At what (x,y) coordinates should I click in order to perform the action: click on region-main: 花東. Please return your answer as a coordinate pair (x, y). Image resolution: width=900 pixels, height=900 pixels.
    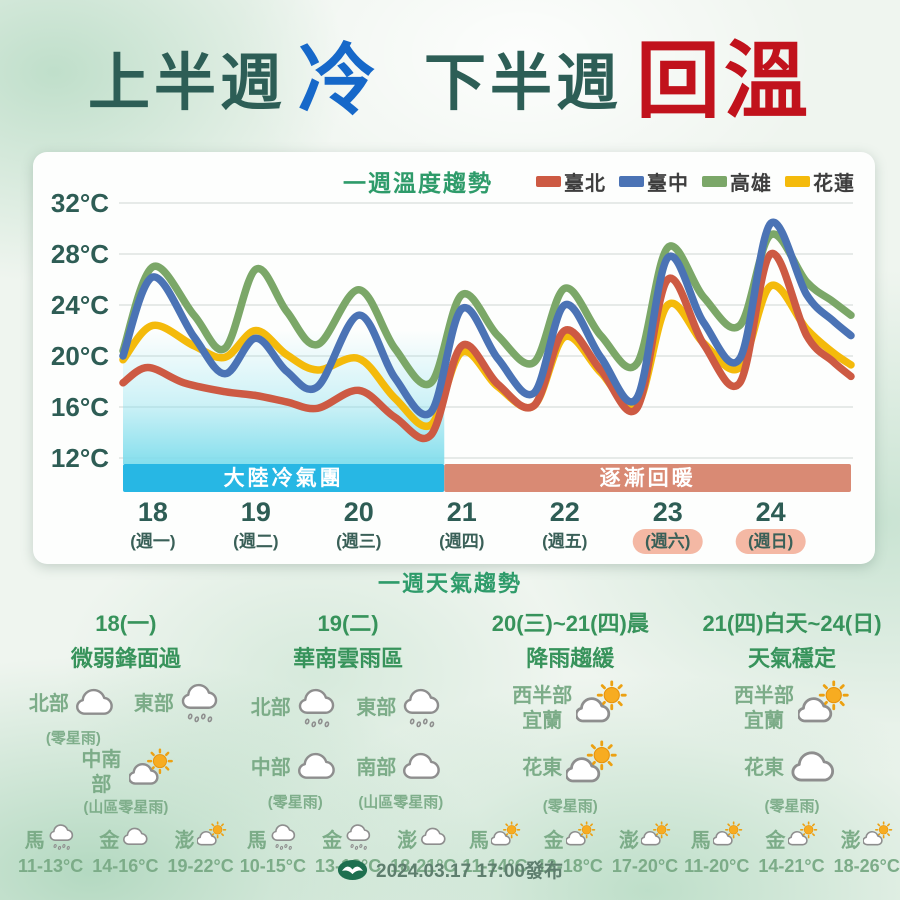
    Looking at the image, I should click on (570, 768).